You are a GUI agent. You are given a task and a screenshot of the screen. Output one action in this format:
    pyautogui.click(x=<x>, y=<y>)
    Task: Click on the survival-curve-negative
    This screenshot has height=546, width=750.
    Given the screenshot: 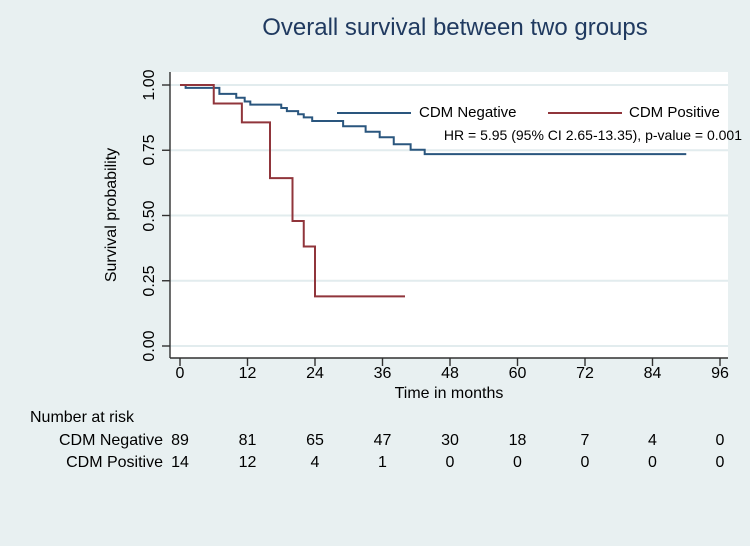 What is the action you would take?
    pyautogui.click(x=433, y=120)
    